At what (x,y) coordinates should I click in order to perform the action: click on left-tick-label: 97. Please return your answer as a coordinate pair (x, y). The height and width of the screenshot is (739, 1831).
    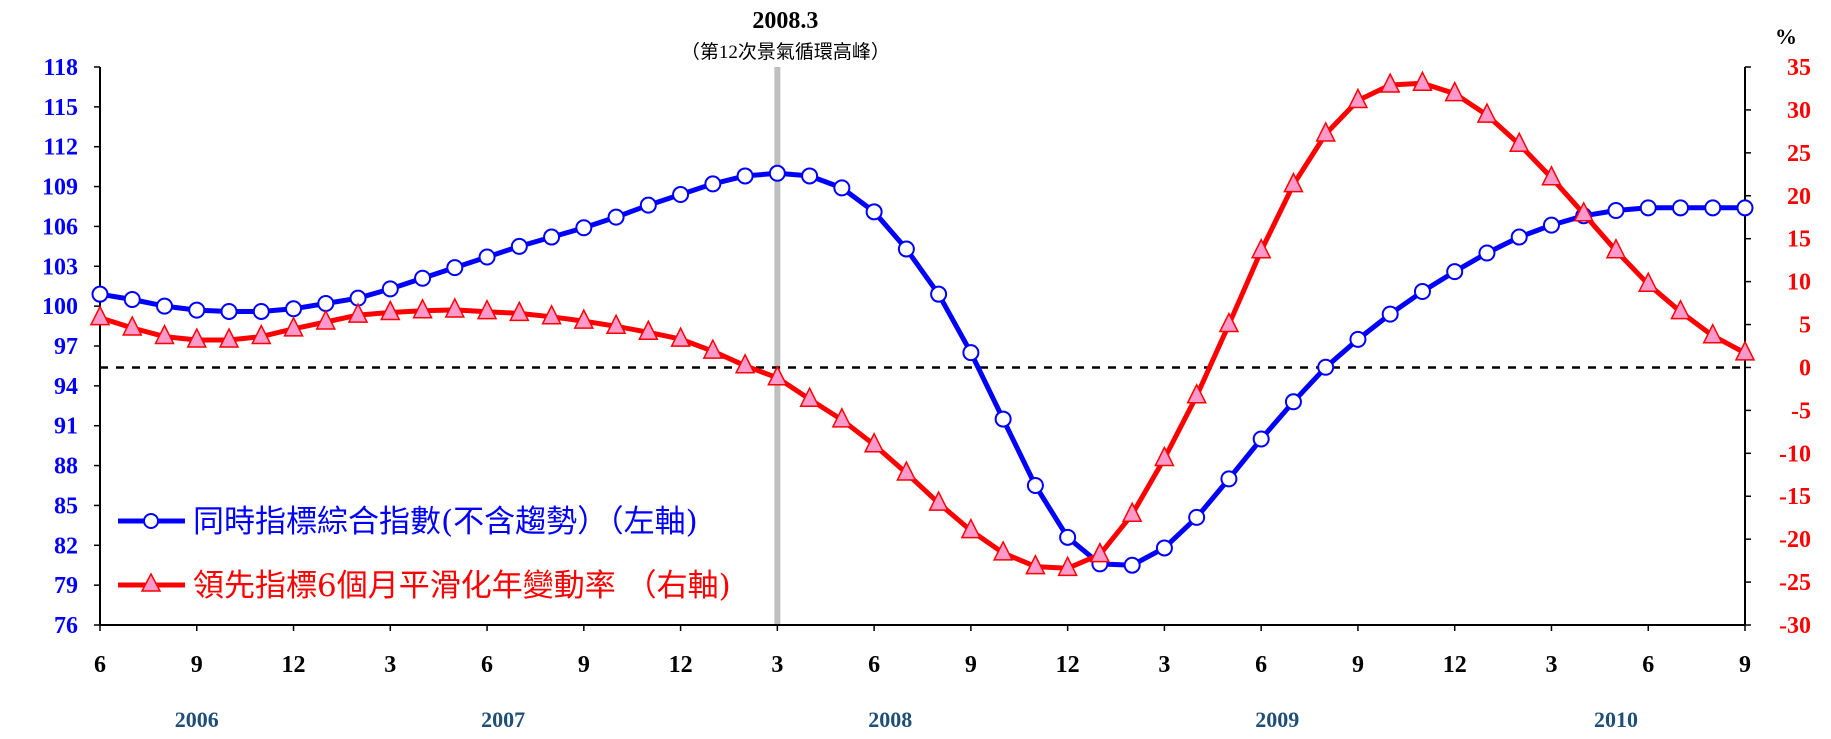
    Looking at the image, I should click on (66, 347).